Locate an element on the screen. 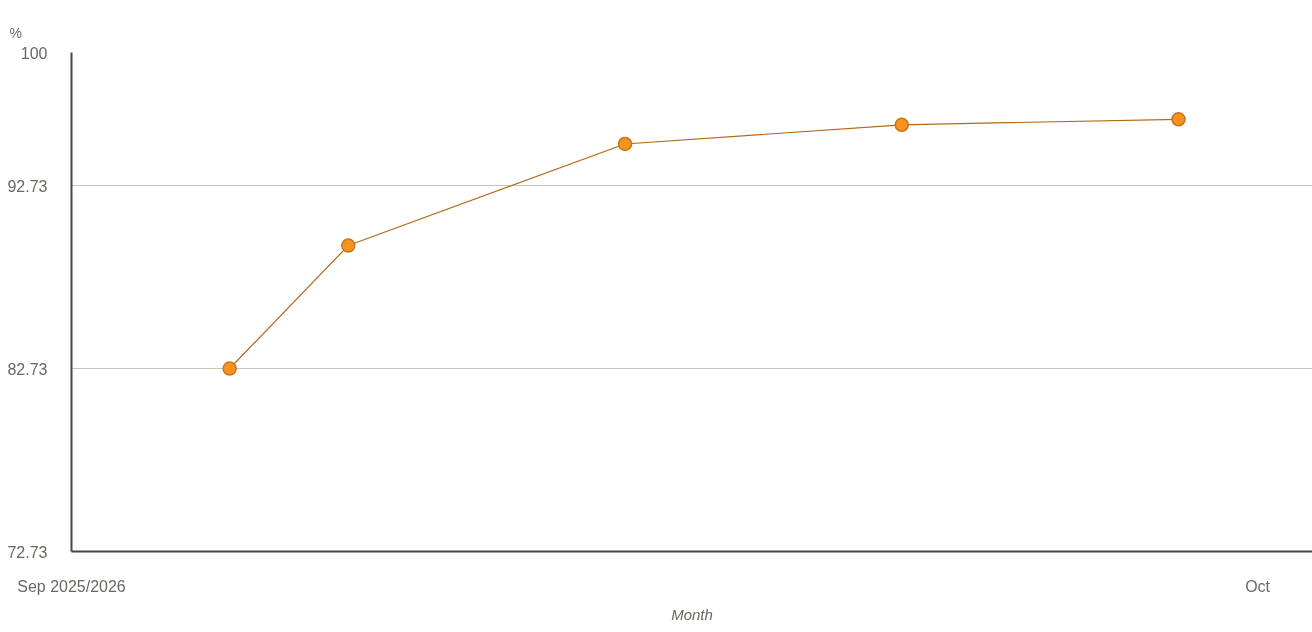  y-axis-title: % is located at coordinates (15, 32).